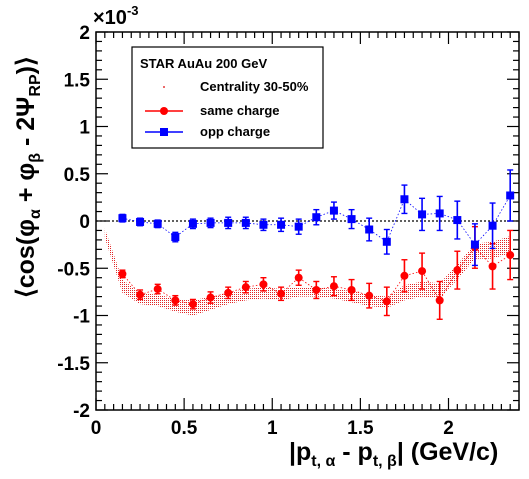  I want to click on systematic-band, so click(307, 272).